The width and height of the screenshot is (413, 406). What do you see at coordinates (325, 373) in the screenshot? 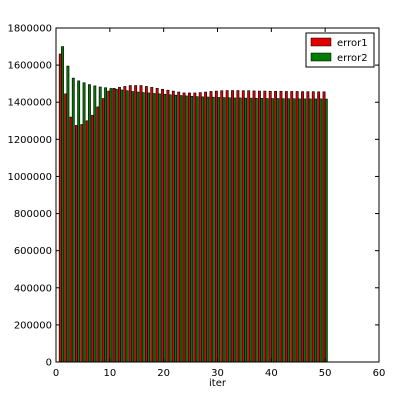
I see `x-tick-label: 50` at bounding box center [325, 373].